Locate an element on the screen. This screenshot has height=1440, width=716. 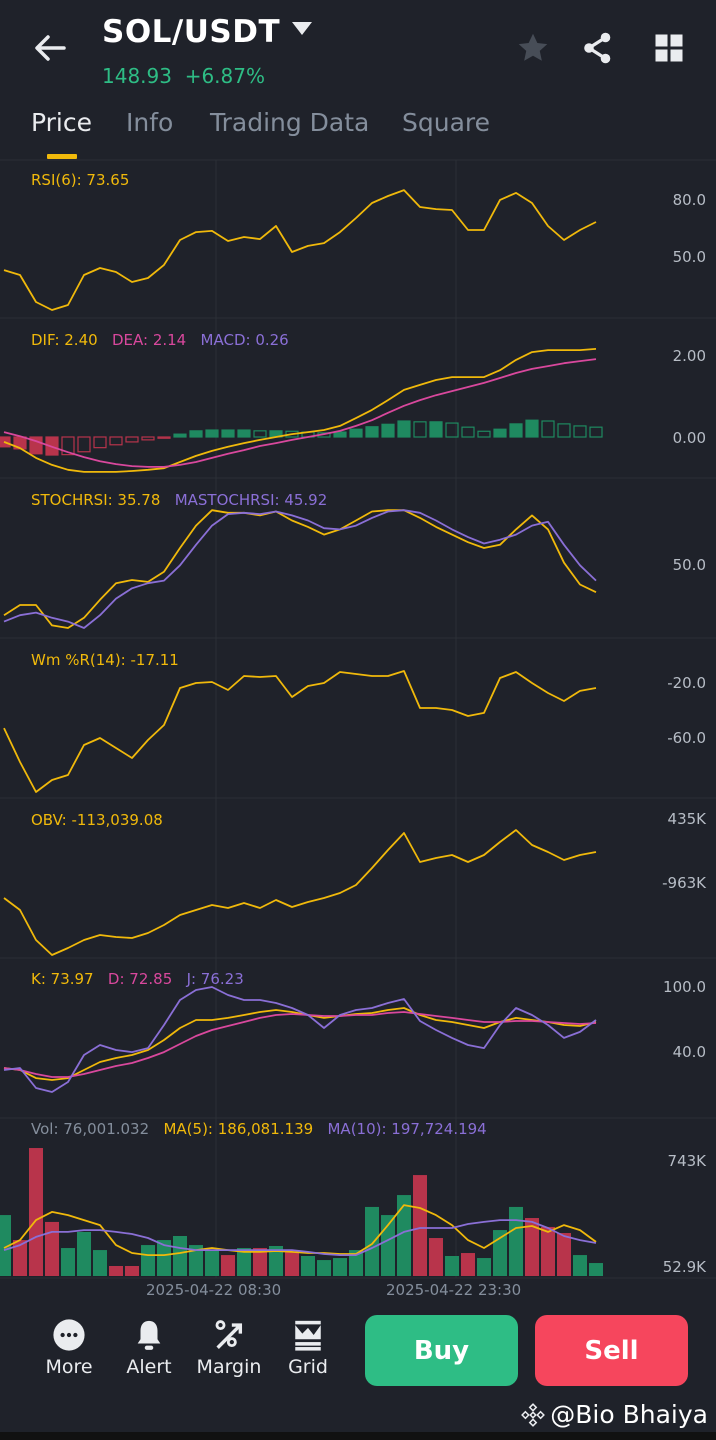
tab-price: Price is located at coordinates (61, 122).